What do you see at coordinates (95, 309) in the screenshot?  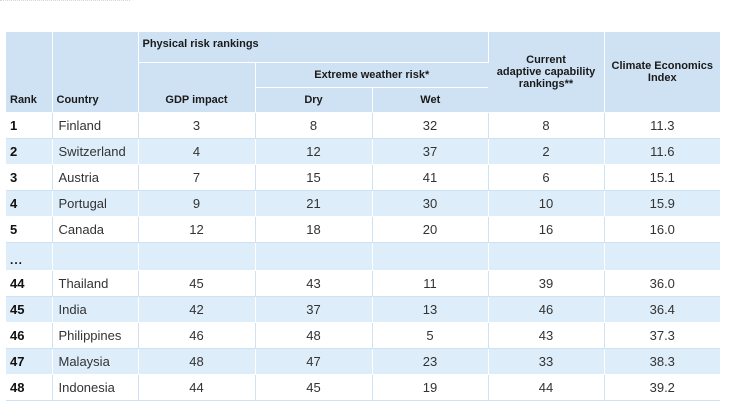 I see `country-cell: India` at bounding box center [95, 309].